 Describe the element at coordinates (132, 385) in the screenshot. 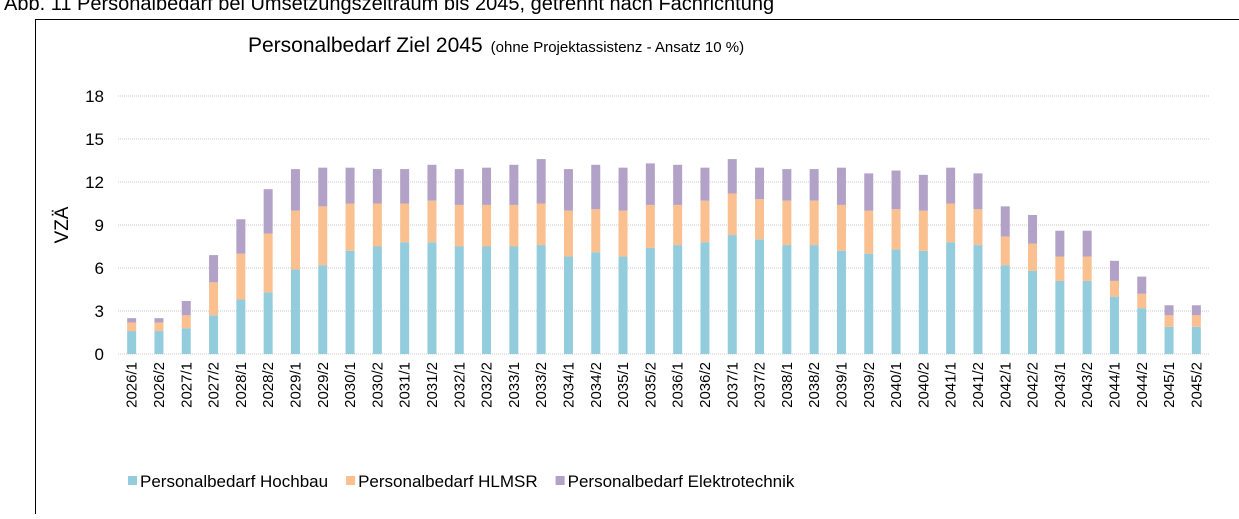

I see `x-tick-label: 2026/1` at that location.